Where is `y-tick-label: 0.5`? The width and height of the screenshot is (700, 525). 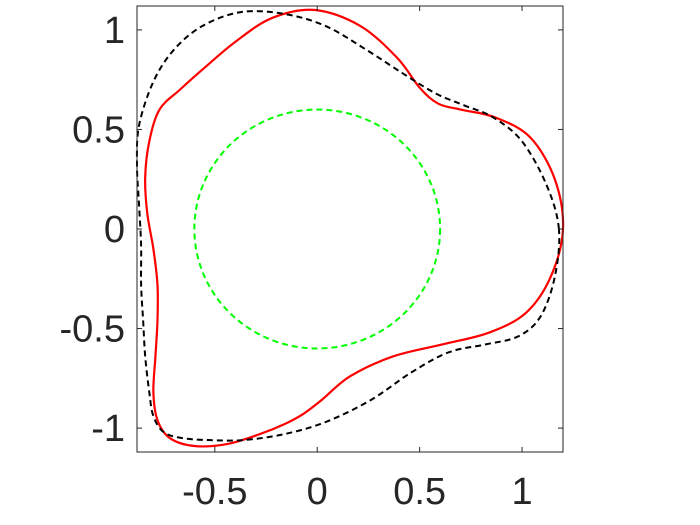 y-tick-label: 0.5 is located at coordinates (98, 130).